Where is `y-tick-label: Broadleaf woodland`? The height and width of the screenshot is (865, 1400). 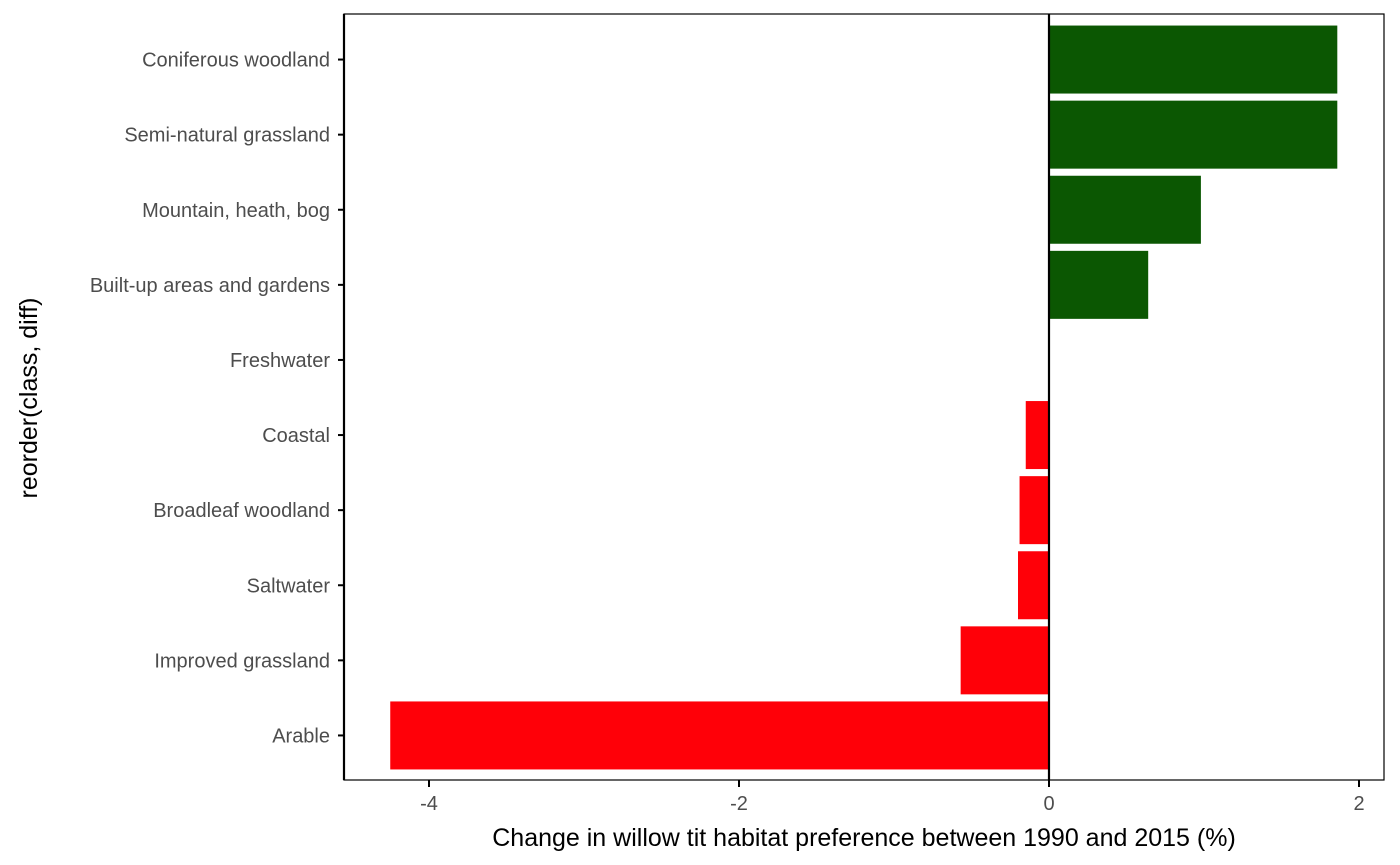 y-tick-label: Broadleaf woodland is located at coordinates (241, 511).